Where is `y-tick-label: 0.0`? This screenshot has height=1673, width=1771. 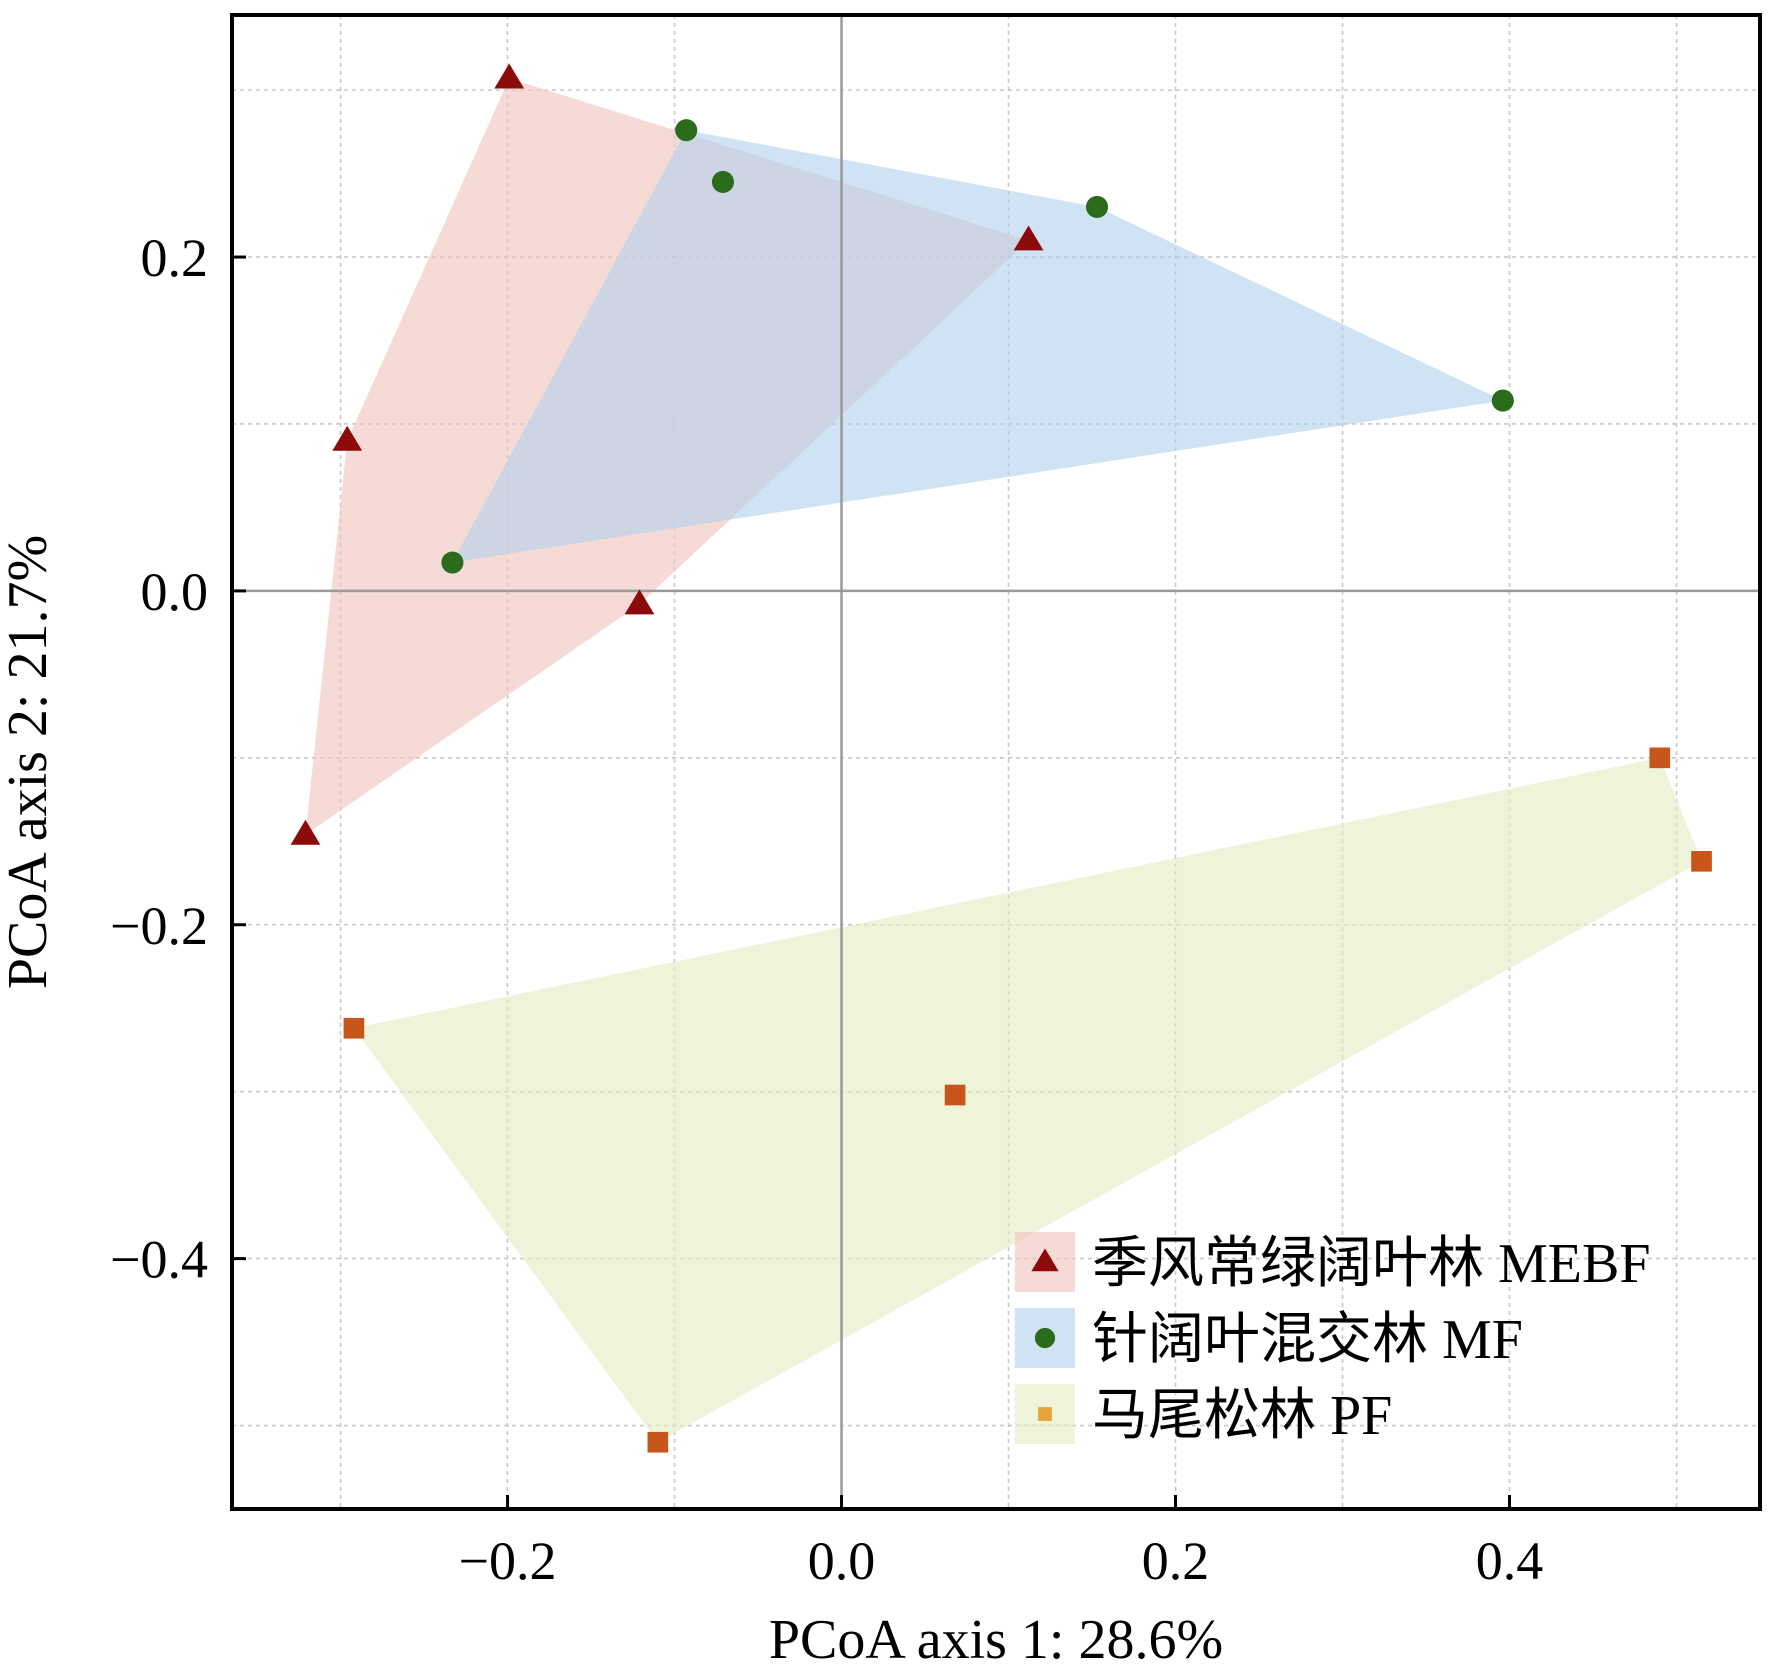
y-tick-label: 0.0 is located at coordinates (175, 592).